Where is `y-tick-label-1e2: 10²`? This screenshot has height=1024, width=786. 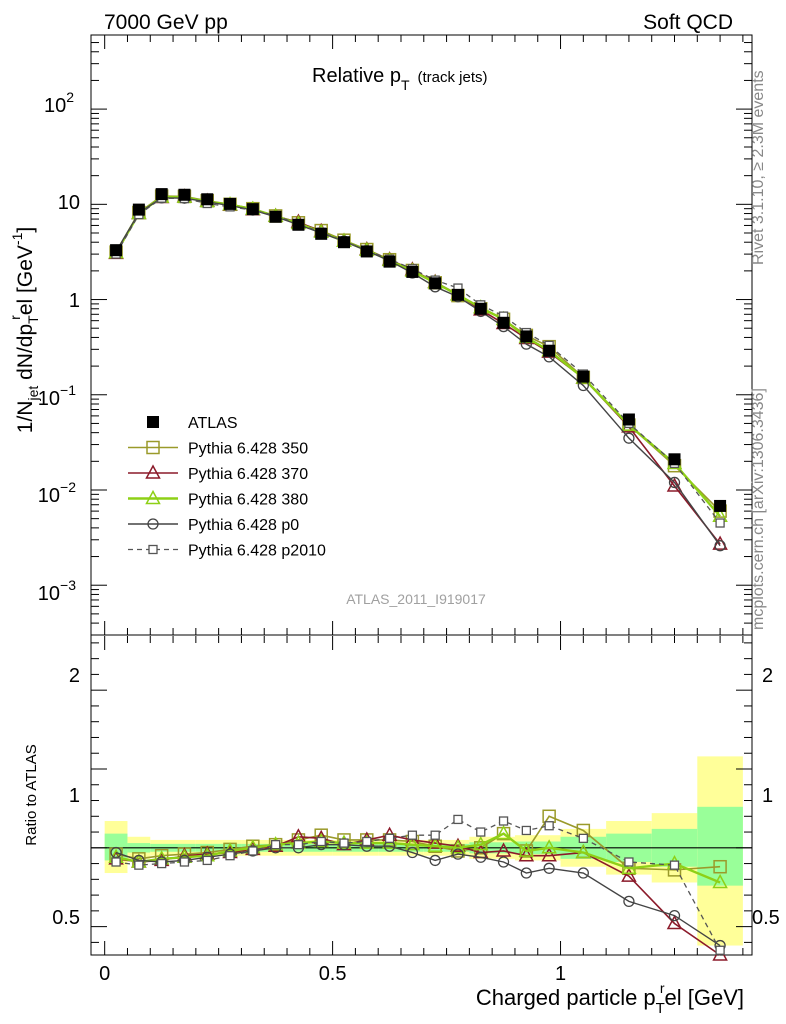 y-tick-label-1e2: 10² is located at coordinates (59, 103).